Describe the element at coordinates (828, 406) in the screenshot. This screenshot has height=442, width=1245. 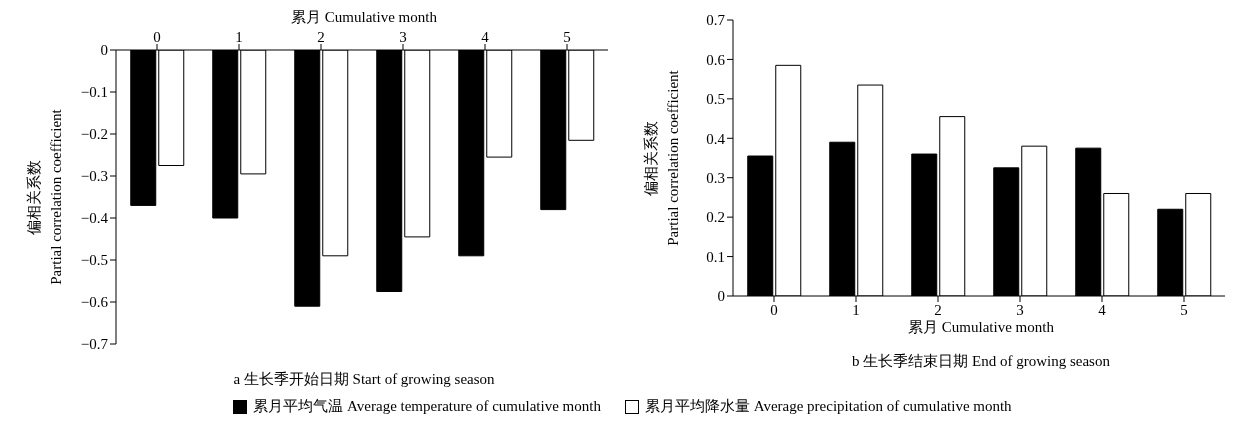
I see `legend-label: 累月平均降水量 Average precipitation of cumulative month` at that location.